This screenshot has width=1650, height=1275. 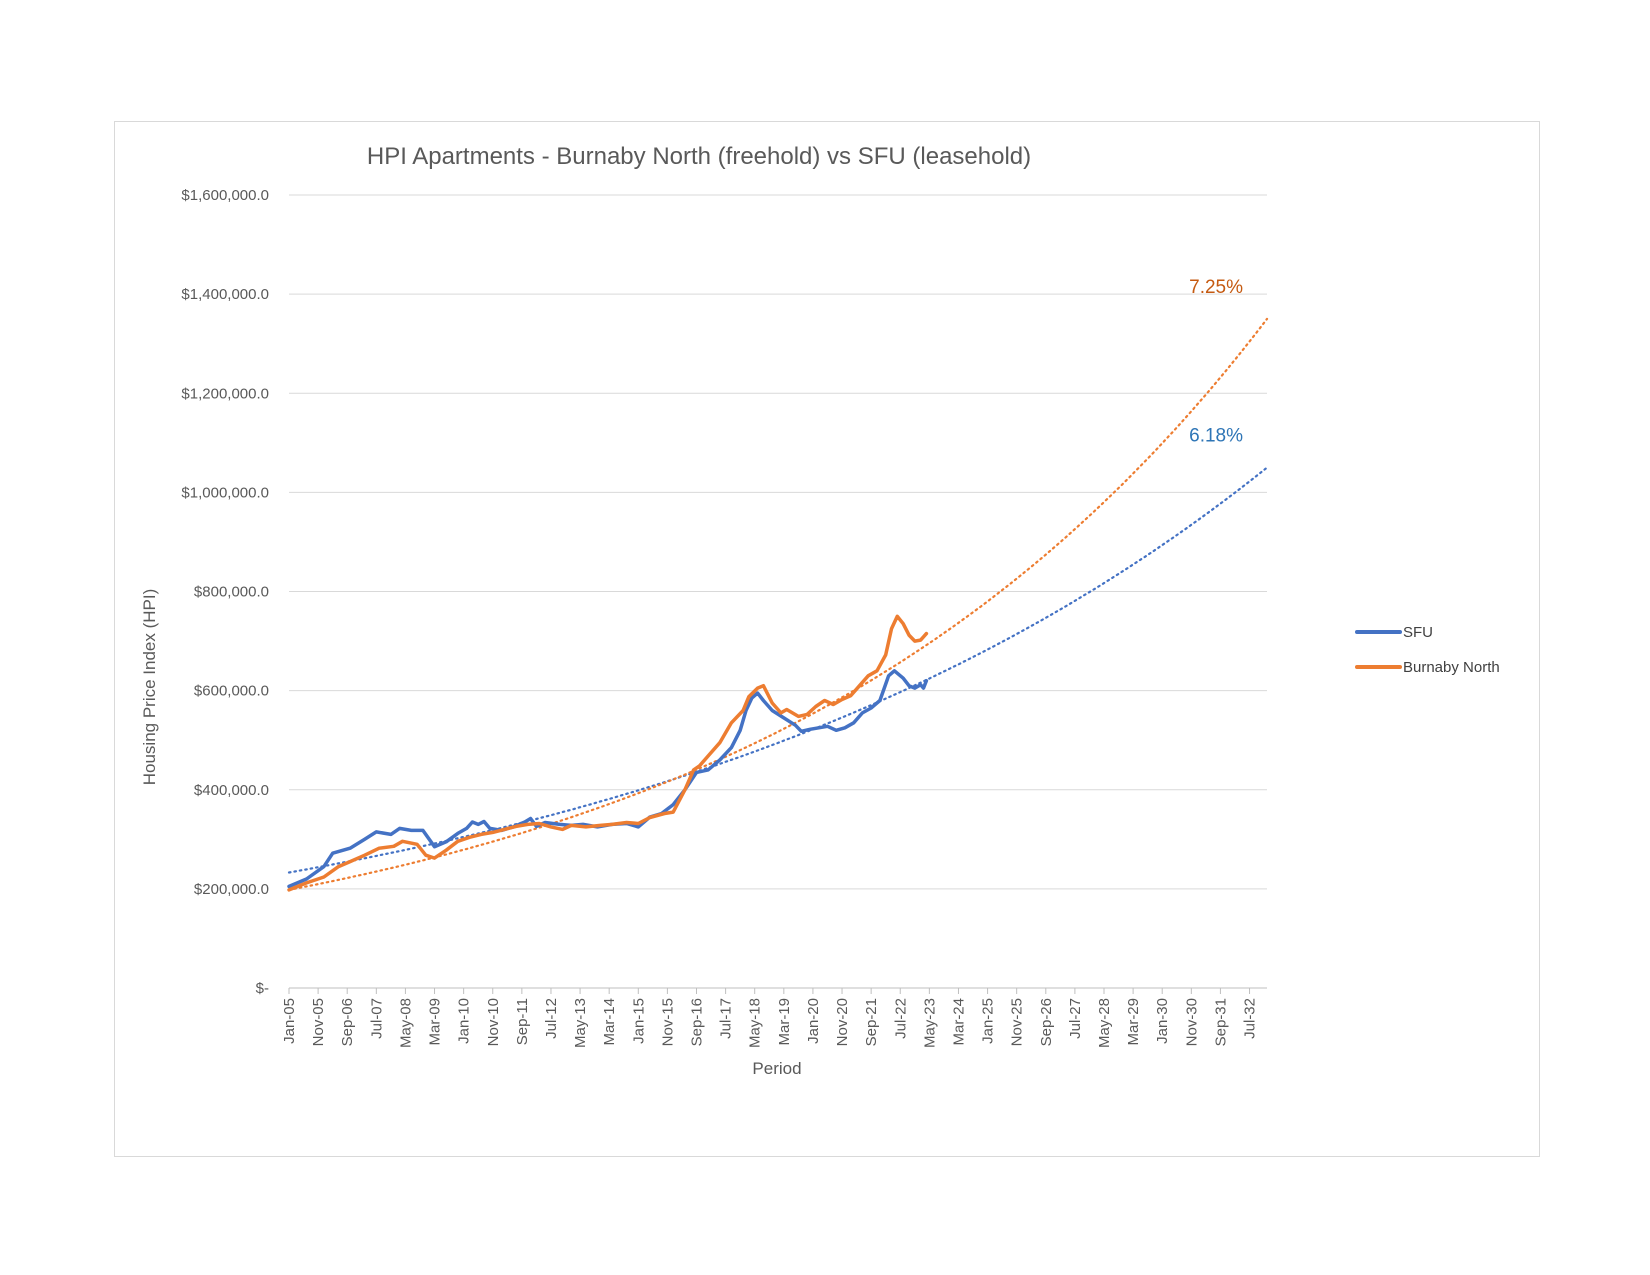 What do you see at coordinates (551, 1018) in the screenshot?
I see `x-tick-label: Jul-12` at bounding box center [551, 1018].